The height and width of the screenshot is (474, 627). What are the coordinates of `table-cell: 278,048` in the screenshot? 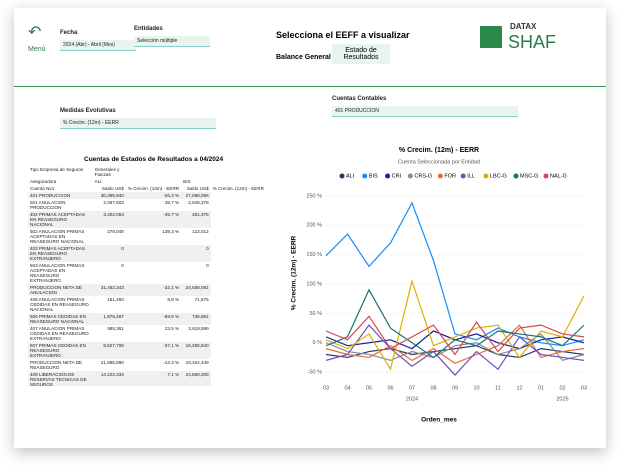 It's located at (115, 231).